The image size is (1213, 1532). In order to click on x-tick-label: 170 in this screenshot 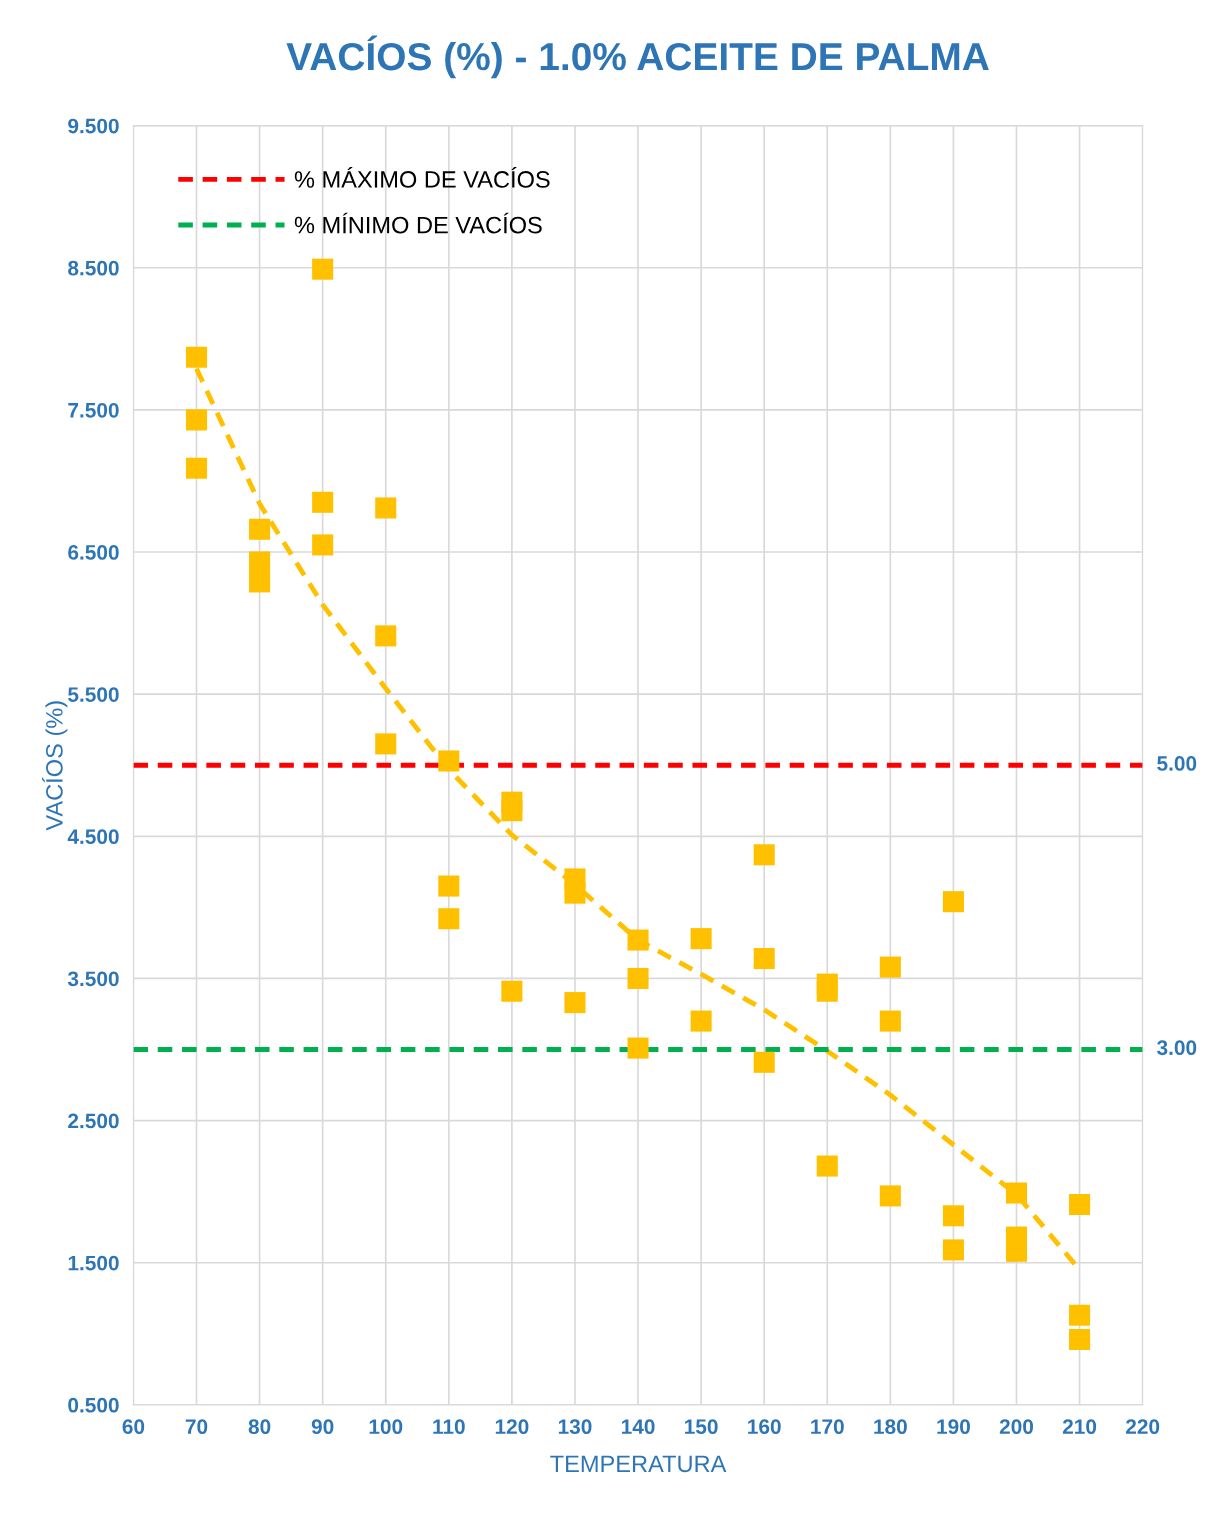, I will do `click(827, 1427)`.